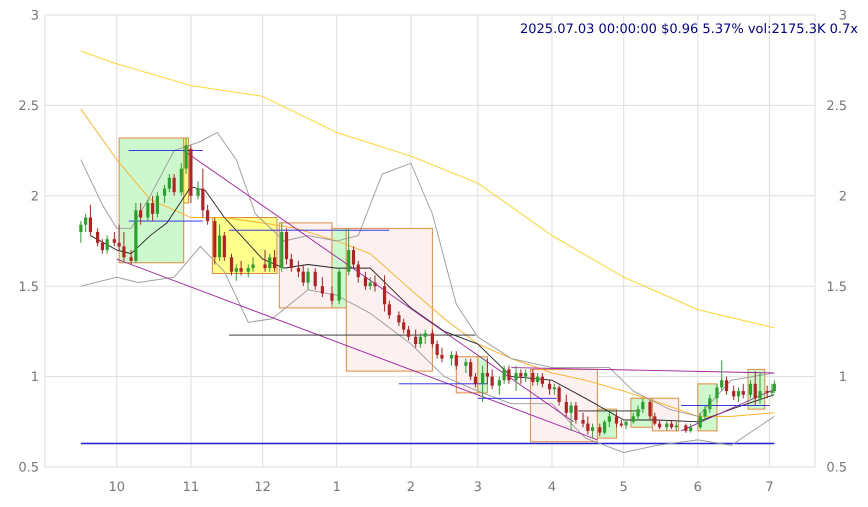  What do you see at coordinates (411, 487) in the screenshot?
I see `x-tick-label: 2` at bounding box center [411, 487].